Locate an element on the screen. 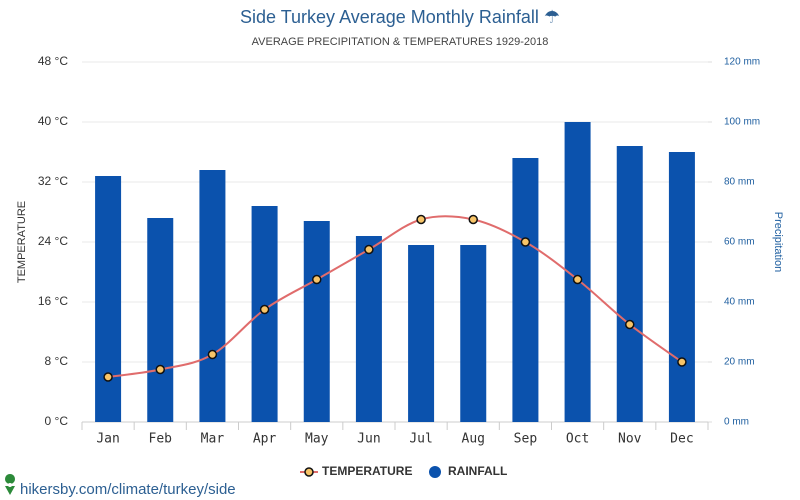 The width and height of the screenshot is (800, 500). source-icon is located at coordinates (10, 484).